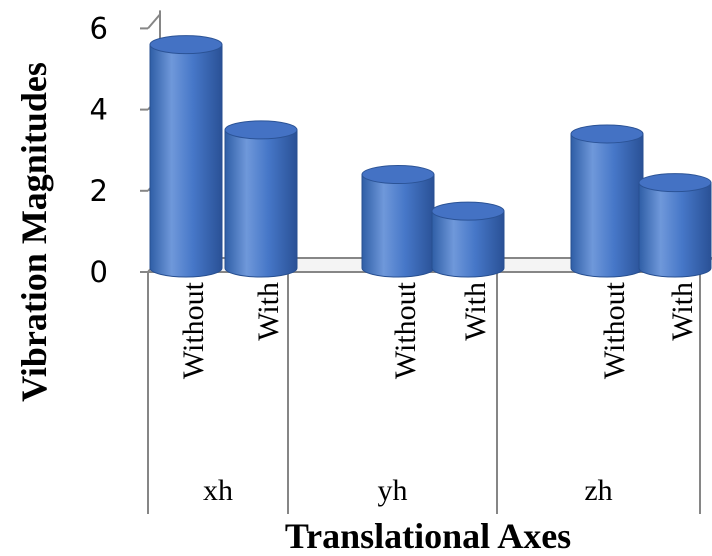 The height and width of the screenshot is (556, 712). Describe the element at coordinates (598, 490) in the screenshot. I see `group-label-zh: zh` at that location.